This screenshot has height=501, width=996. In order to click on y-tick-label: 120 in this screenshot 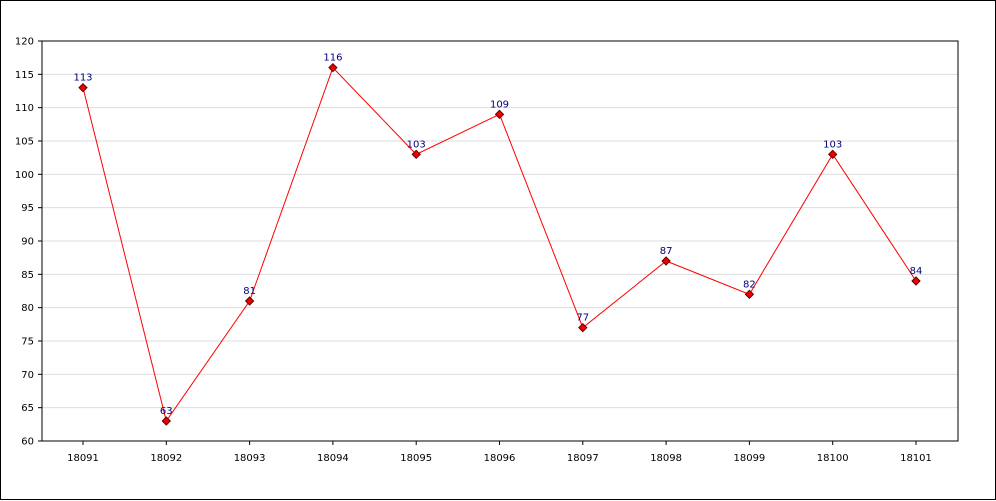, I will do `click(24, 42)`.